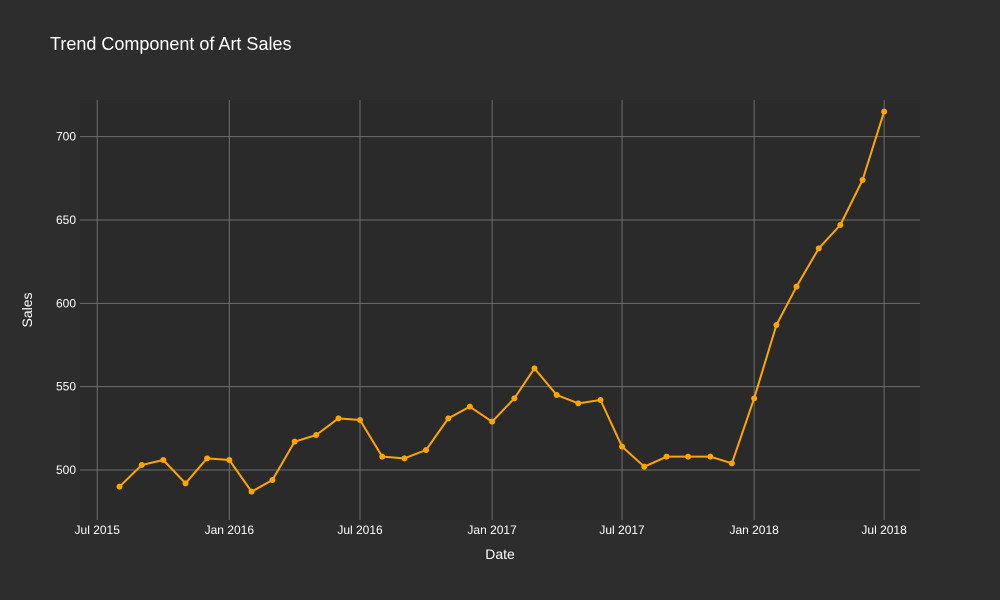 Image resolution: width=1000 pixels, height=600 pixels. Describe the element at coordinates (884, 530) in the screenshot. I see `x-tick-label: Jul 2018` at that location.